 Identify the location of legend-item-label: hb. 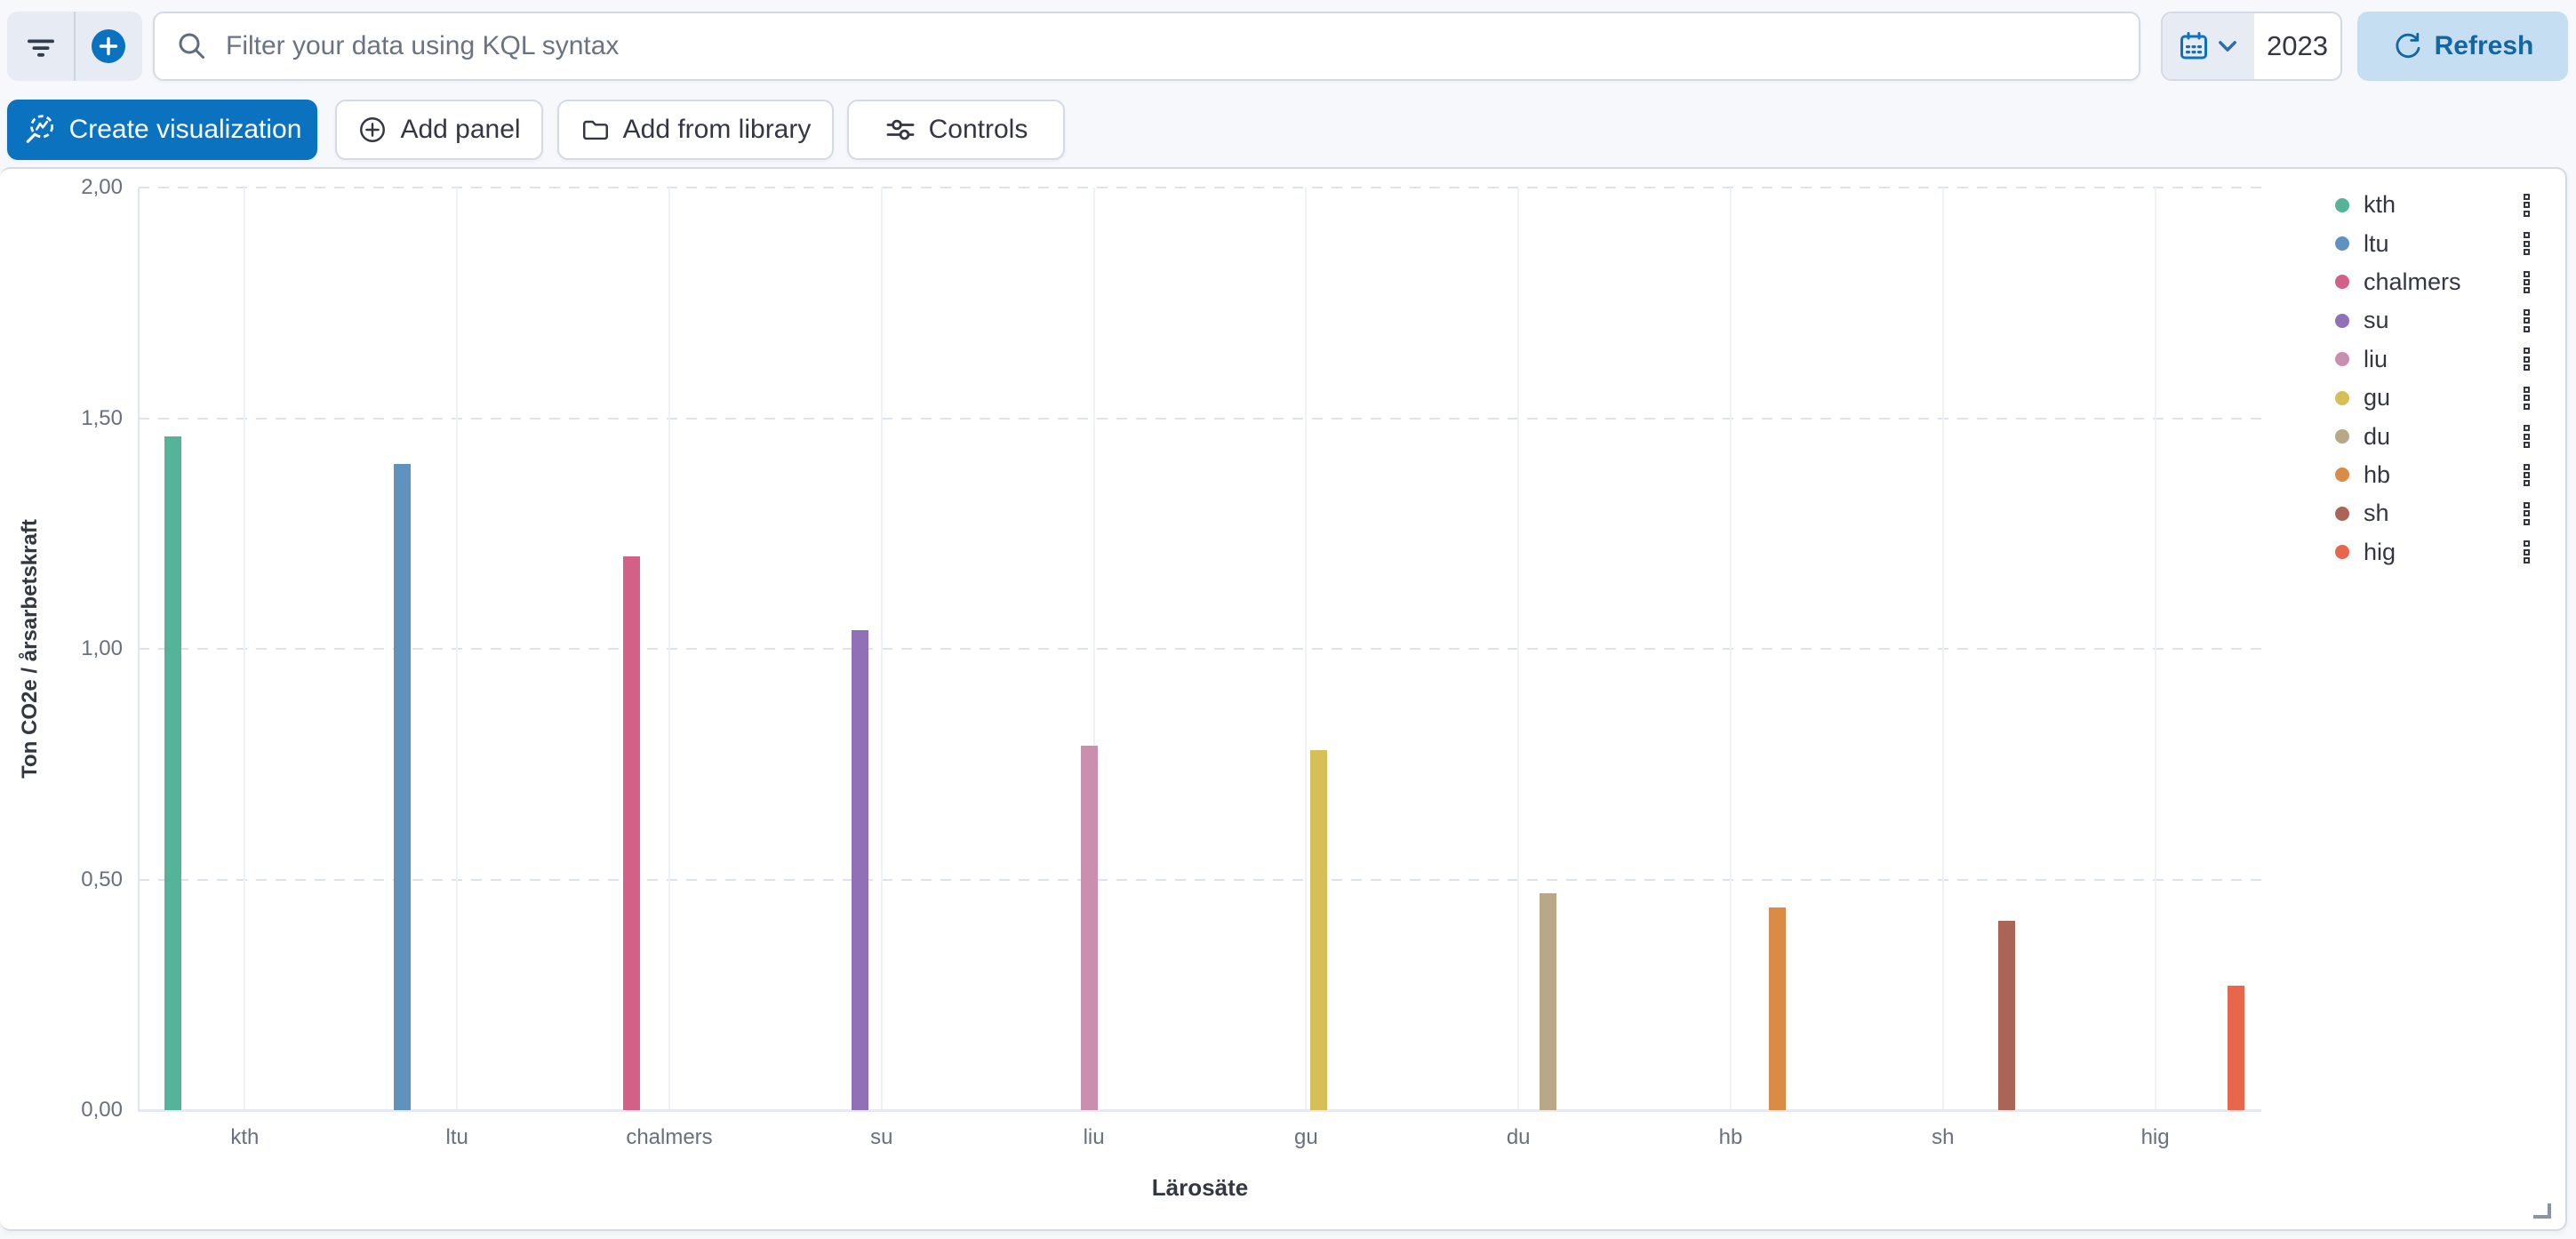
(2377, 474).